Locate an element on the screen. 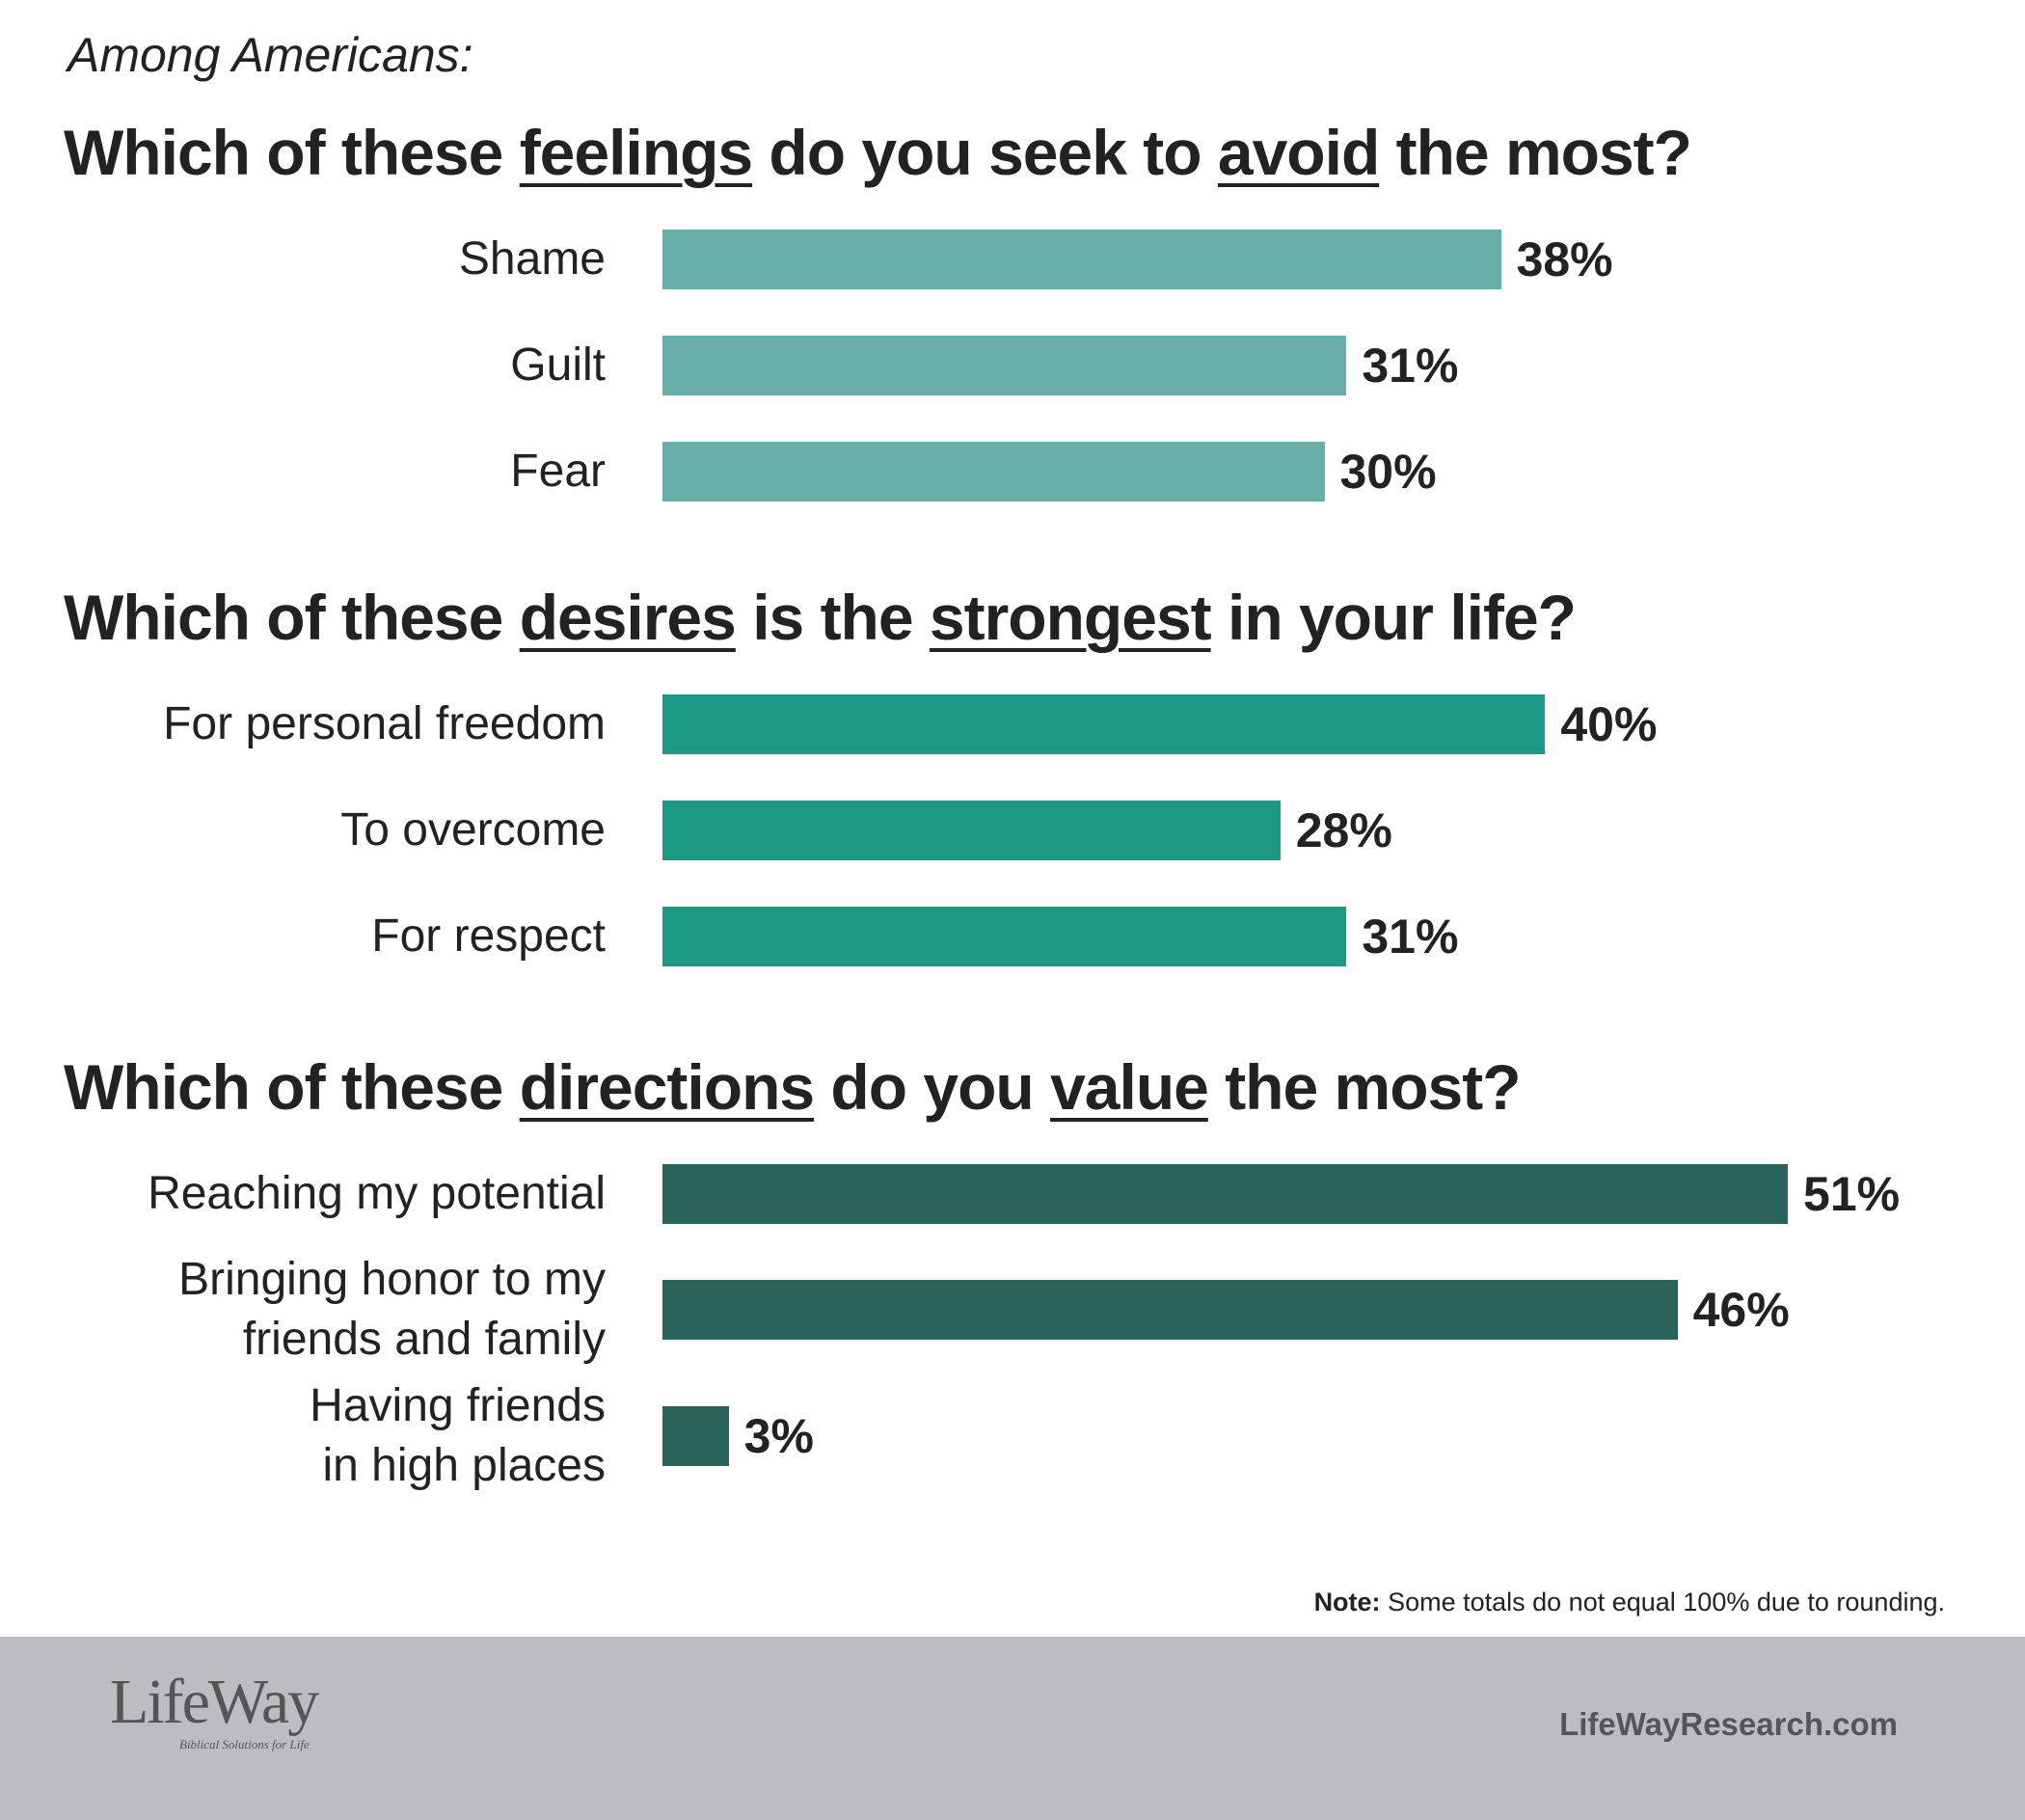 Image resolution: width=2025 pixels, height=1820 pixels. bar-row: For personal freedom 40% is located at coordinates (1033, 724).